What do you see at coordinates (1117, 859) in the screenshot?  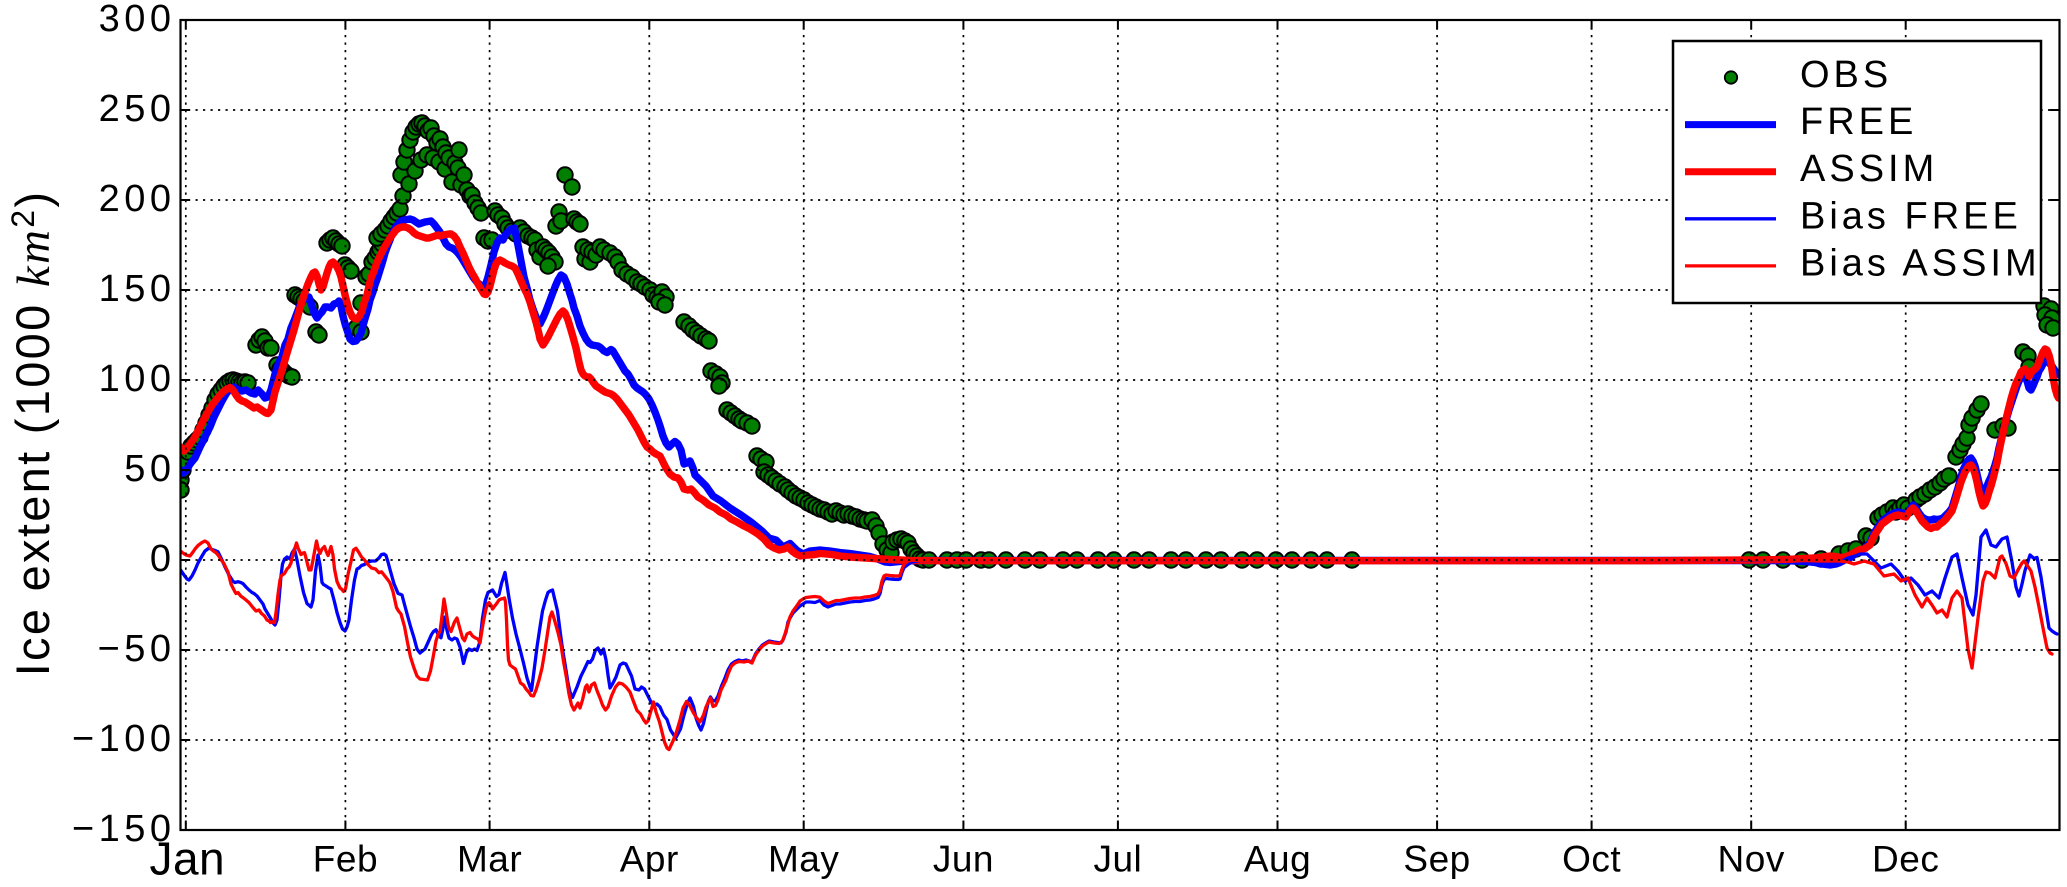 I see `svg-text: Jul` at bounding box center [1117, 859].